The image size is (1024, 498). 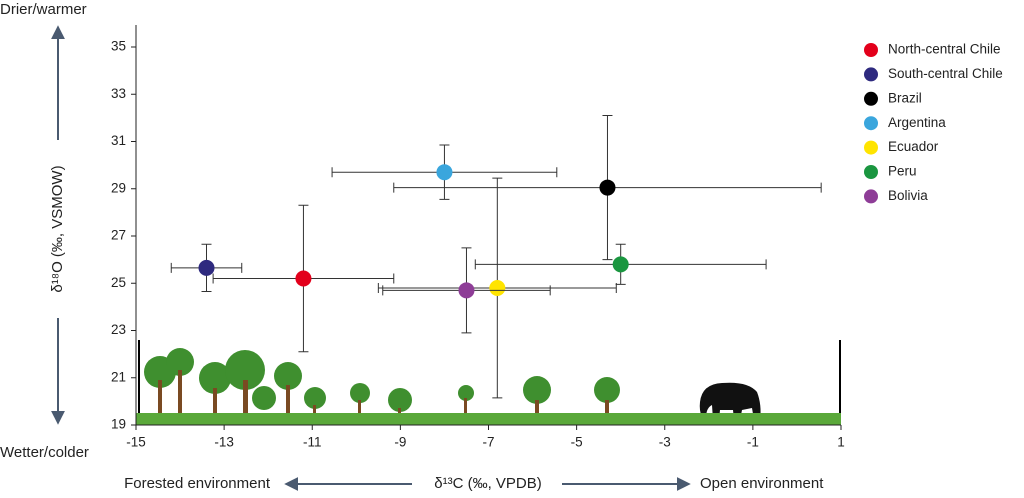 I want to click on x-tick-label: -7, so click(x=488, y=442).